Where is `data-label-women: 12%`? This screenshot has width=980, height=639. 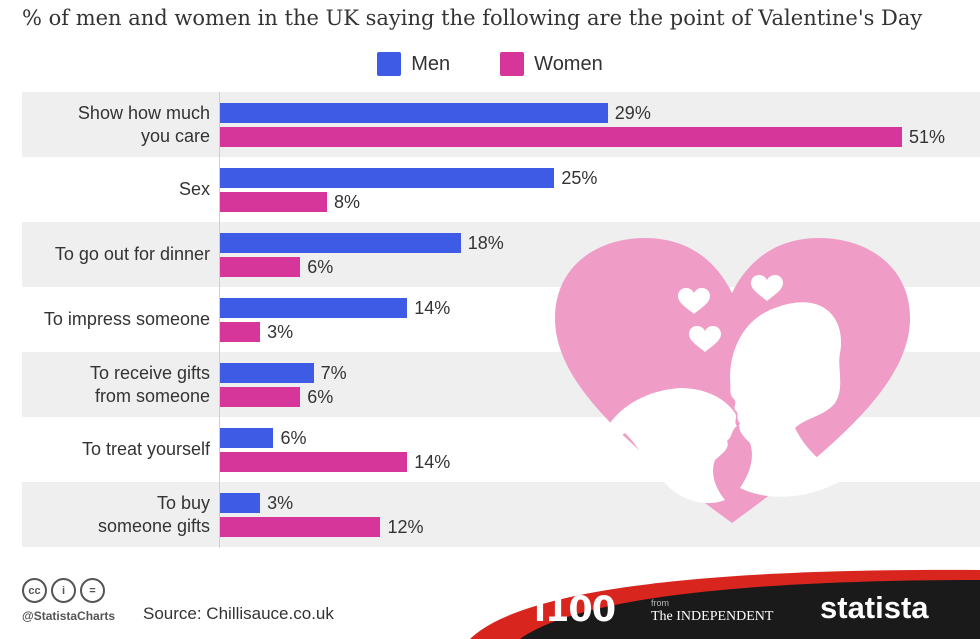
data-label-women: 12% is located at coordinates (405, 527).